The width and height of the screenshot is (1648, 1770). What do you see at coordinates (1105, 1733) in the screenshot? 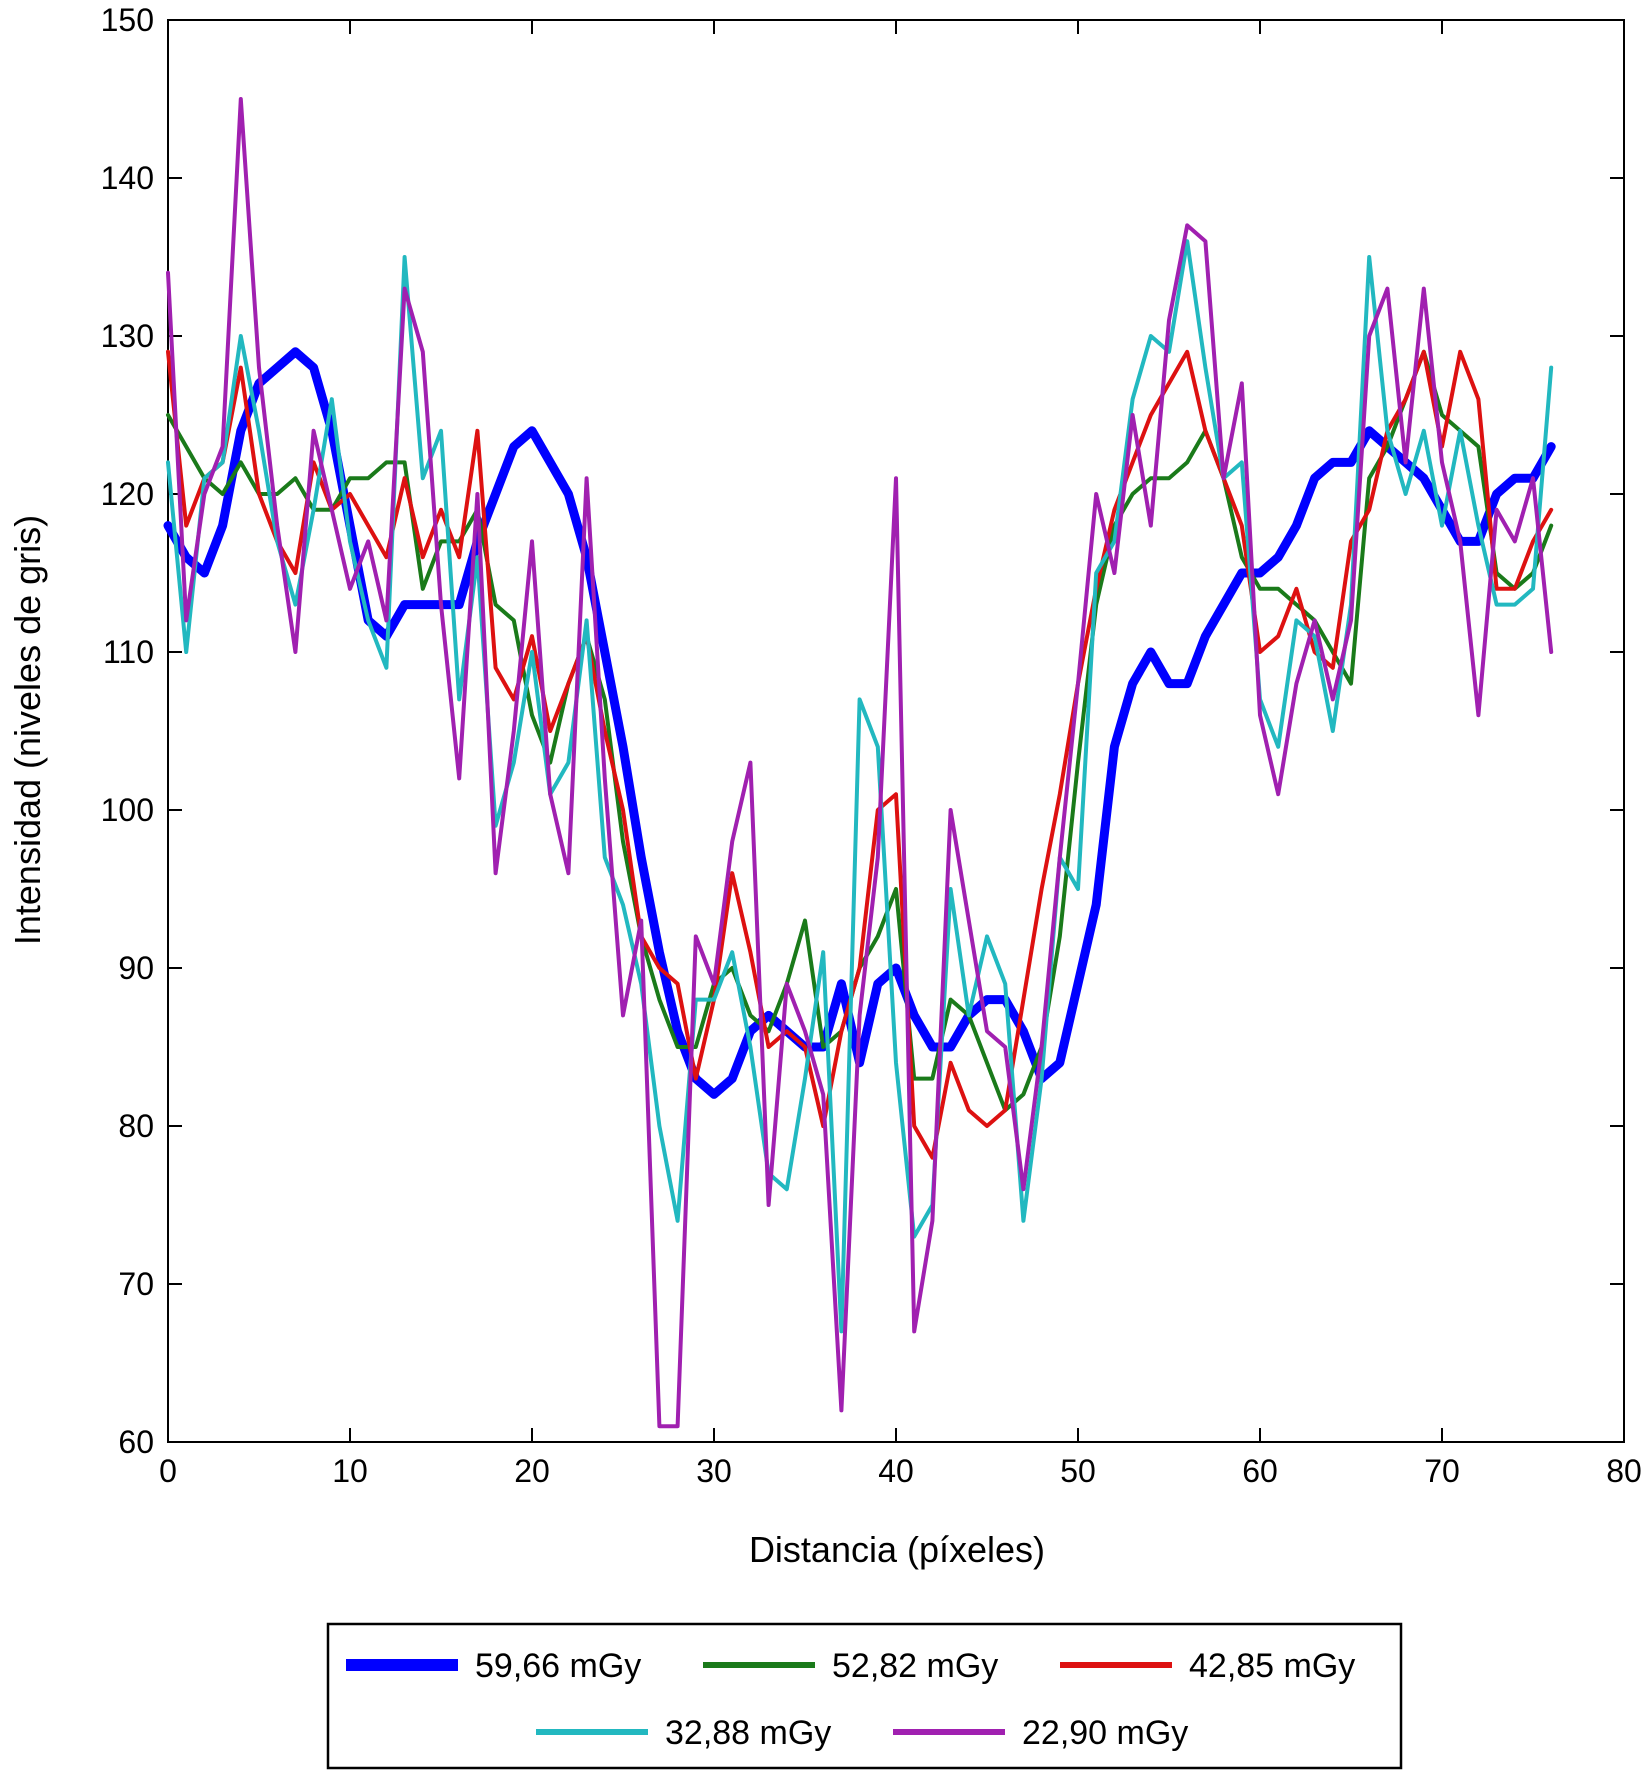
I see `legend-label-5: 22,90 mGy` at bounding box center [1105, 1733].